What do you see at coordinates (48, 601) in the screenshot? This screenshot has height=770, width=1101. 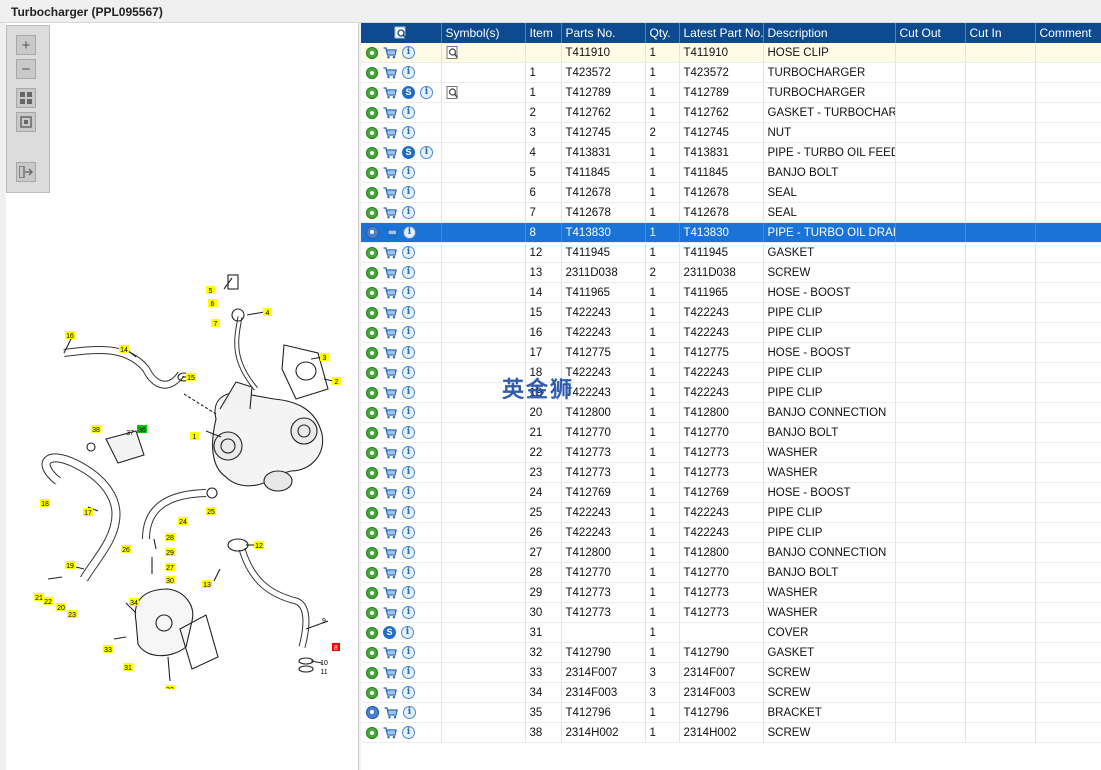 I see `callout-22: 22` at bounding box center [48, 601].